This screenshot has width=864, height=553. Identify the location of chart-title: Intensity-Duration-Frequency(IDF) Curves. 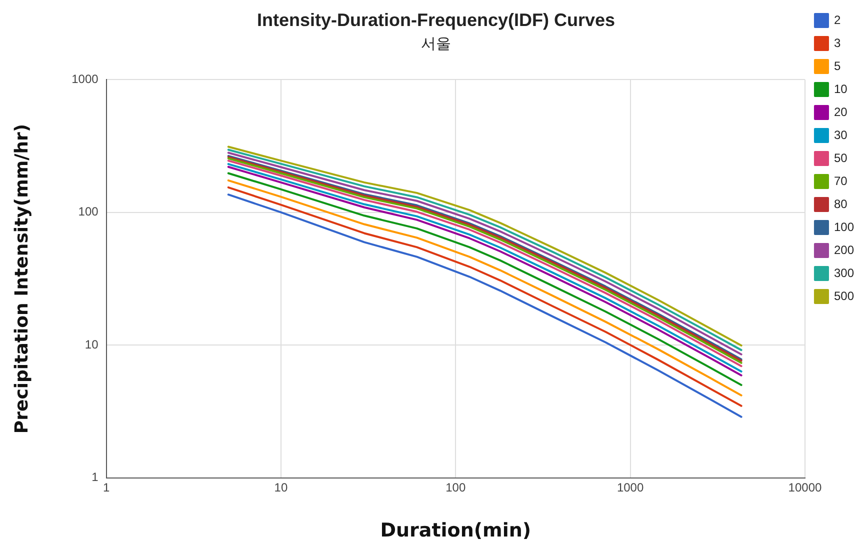
(436, 20).